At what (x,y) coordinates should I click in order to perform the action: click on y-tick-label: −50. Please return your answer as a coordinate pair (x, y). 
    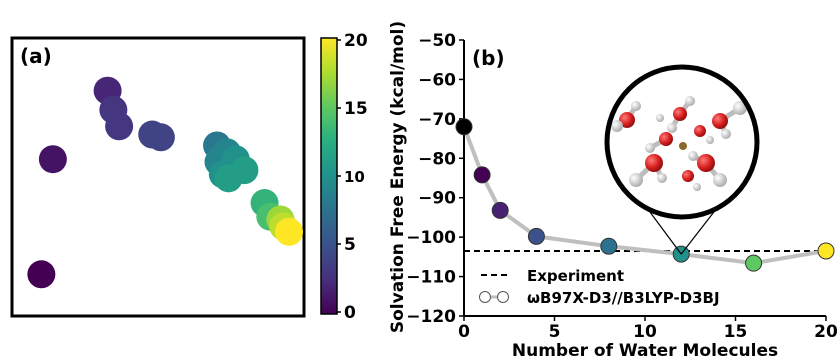
    Looking at the image, I should click on (437, 41).